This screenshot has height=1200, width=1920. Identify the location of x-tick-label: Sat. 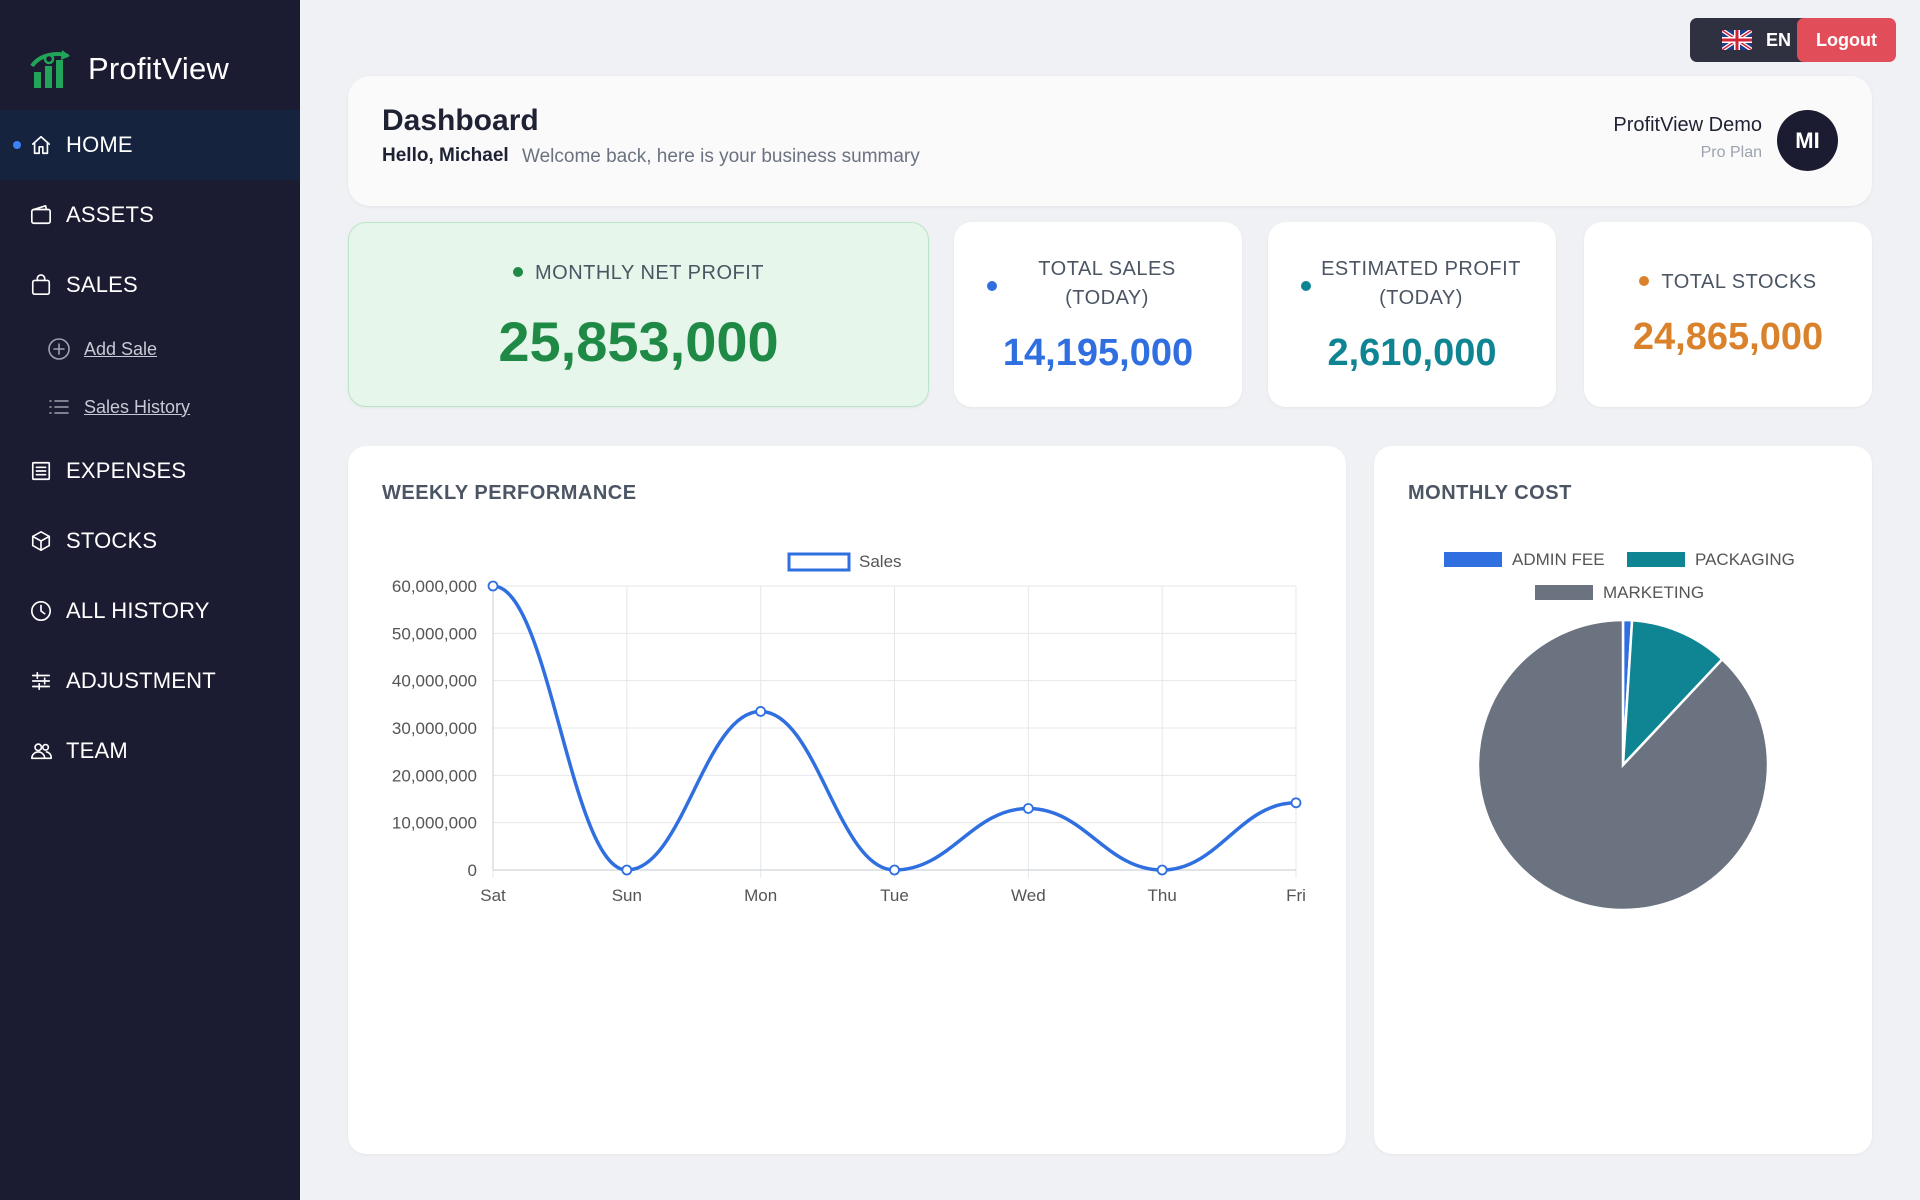
(493, 895).